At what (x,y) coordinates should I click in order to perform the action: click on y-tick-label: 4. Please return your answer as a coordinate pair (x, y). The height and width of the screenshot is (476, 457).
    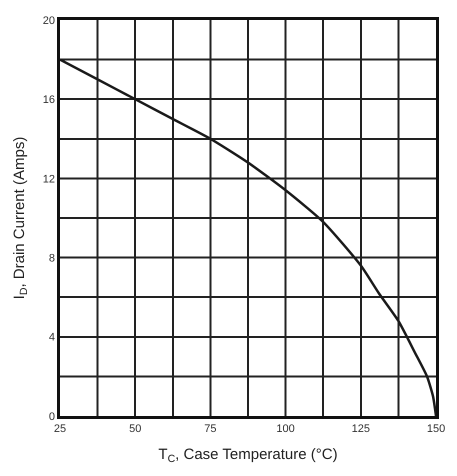
    Looking at the image, I should click on (52, 338).